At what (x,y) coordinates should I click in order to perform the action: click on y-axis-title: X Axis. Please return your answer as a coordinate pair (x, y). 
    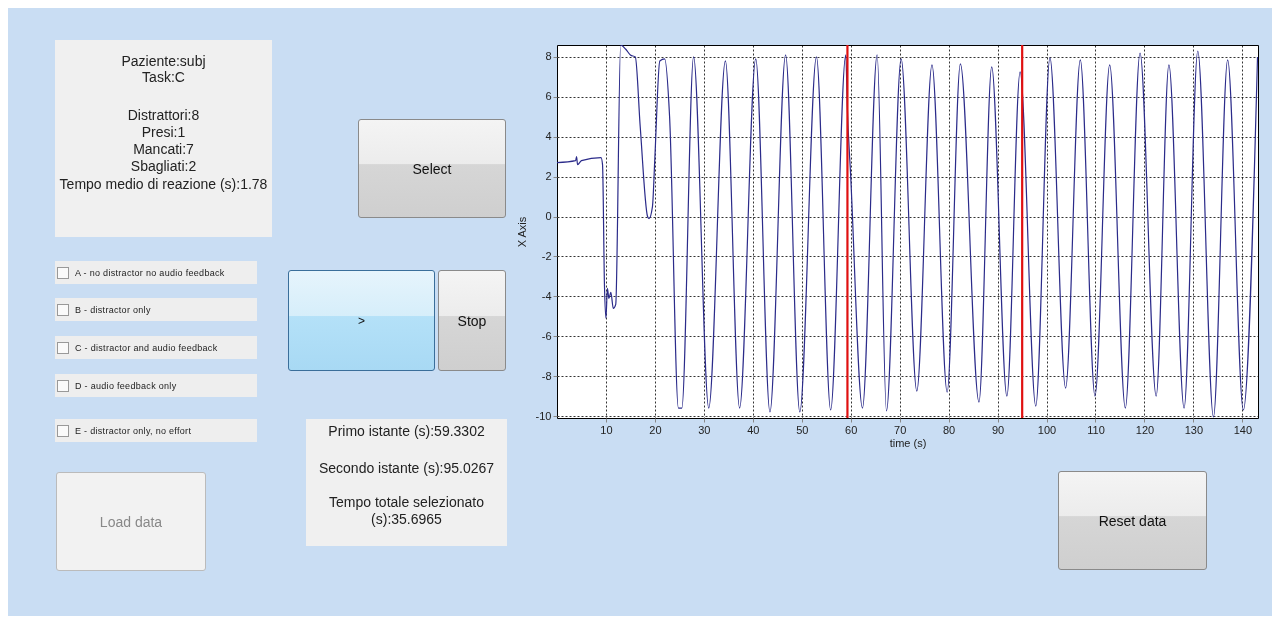
    Looking at the image, I should click on (521, 232).